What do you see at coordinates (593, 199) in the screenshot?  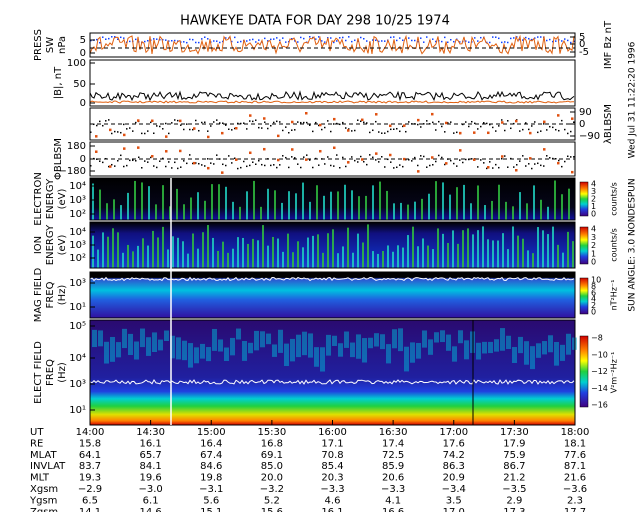 I see `colorbar-tick-label: 2` at bounding box center [593, 199].